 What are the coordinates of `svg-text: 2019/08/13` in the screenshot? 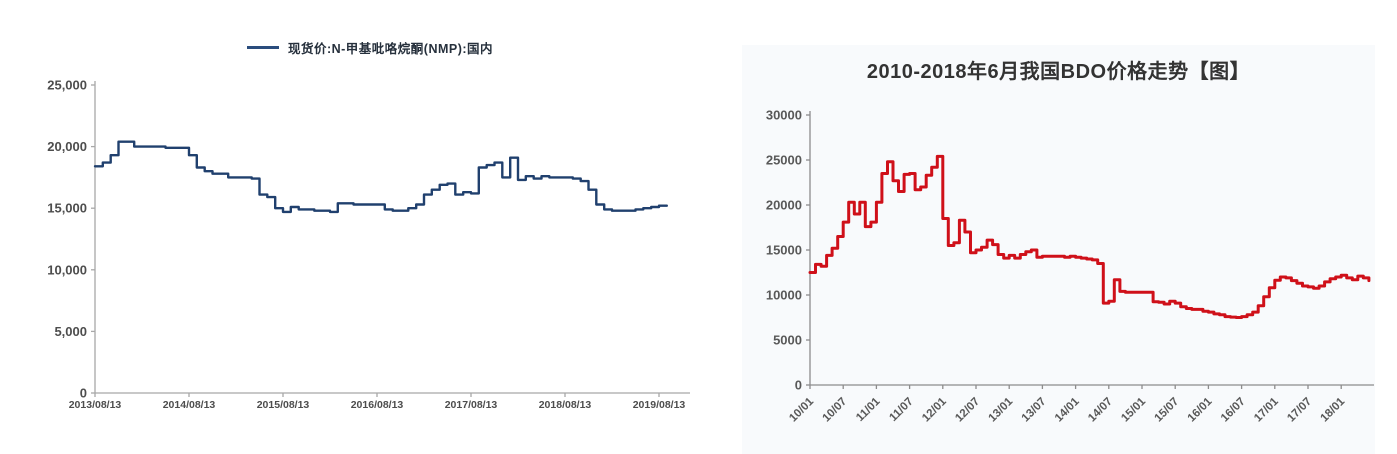 It's located at (659, 405).